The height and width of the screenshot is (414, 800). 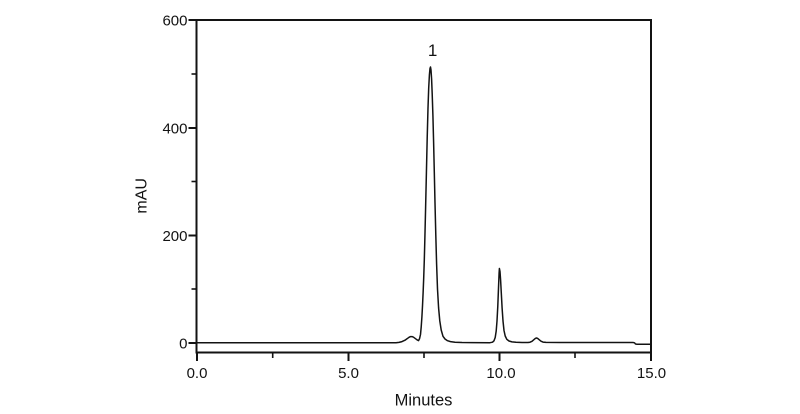 I want to click on svg-text: 1, so click(x=432, y=50).